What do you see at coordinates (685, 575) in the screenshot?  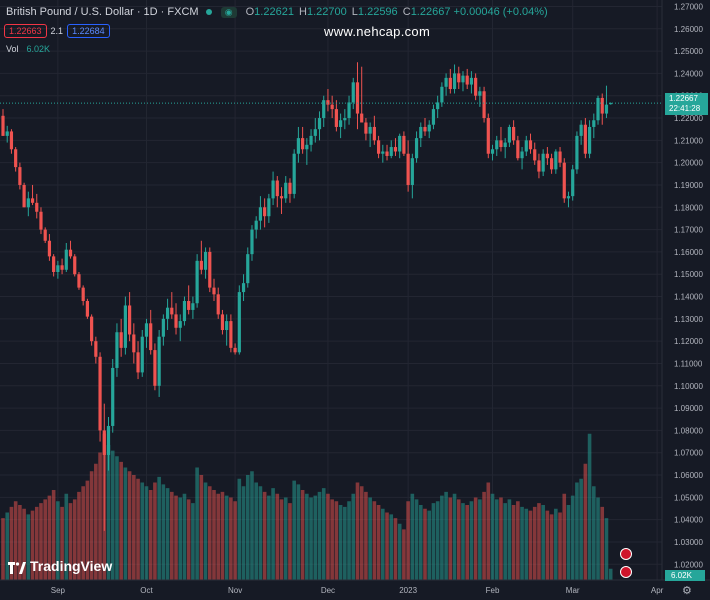 I see `volume-tag: 6.02K` at bounding box center [685, 575].